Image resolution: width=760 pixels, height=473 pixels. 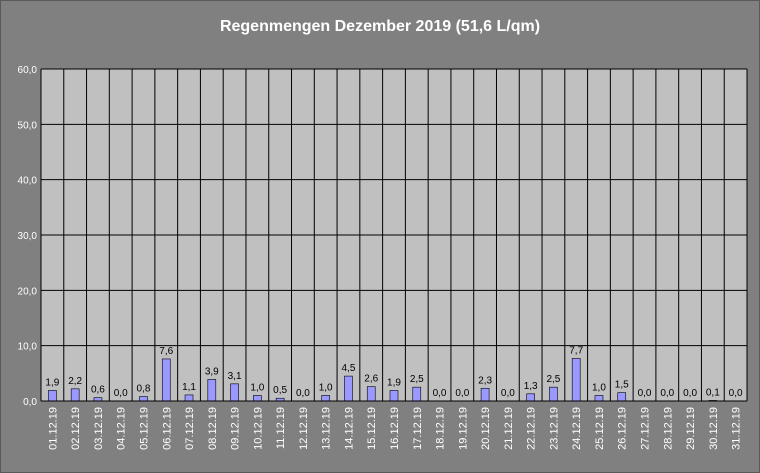 What do you see at coordinates (30, 402) in the screenshot?
I see `y-tick-label: 0,0` at bounding box center [30, 402].